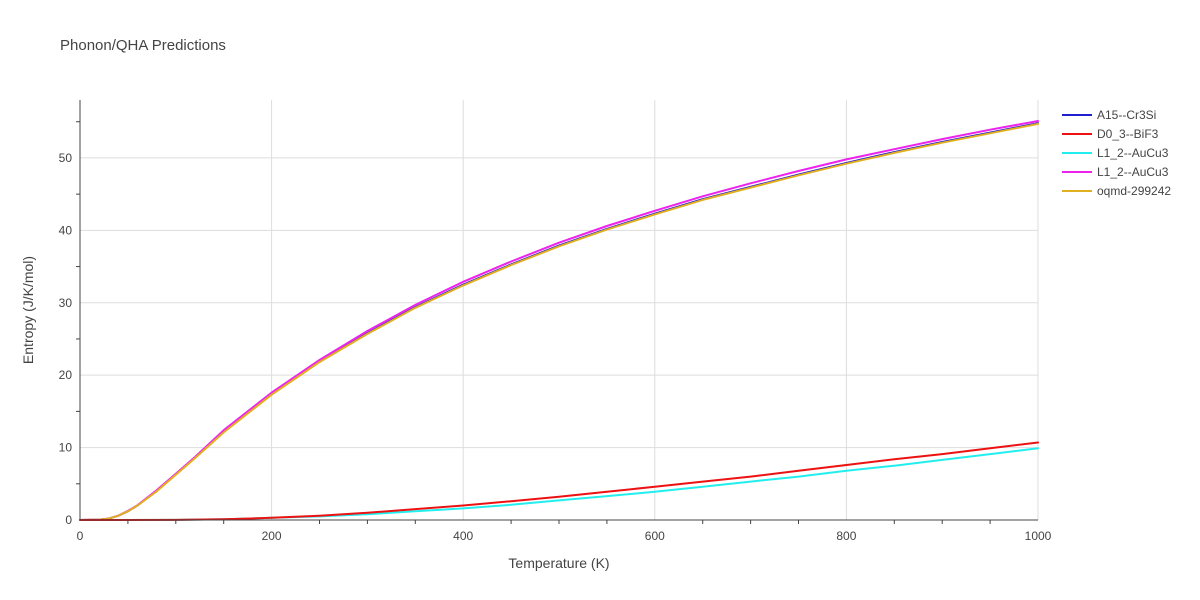 This screenshot has width=1200, height=600. What do you see at coordinates (1134, 191) in the screenshot?
I see `legend-item-label: oqmd-299242` at bounding box center [1134, 191].